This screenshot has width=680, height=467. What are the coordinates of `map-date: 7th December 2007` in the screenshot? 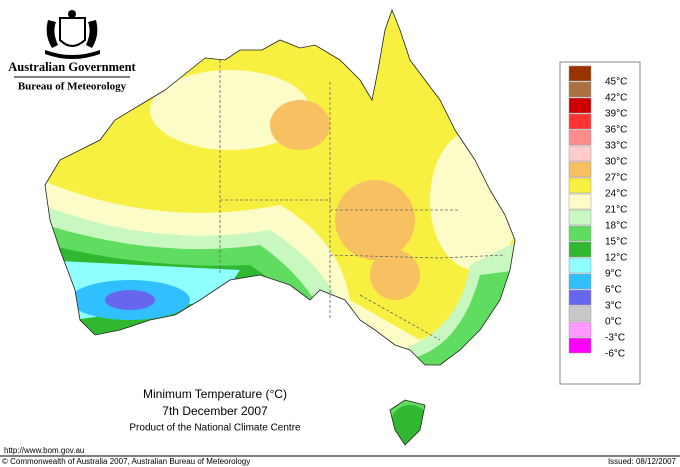 It's located at (215, 411).